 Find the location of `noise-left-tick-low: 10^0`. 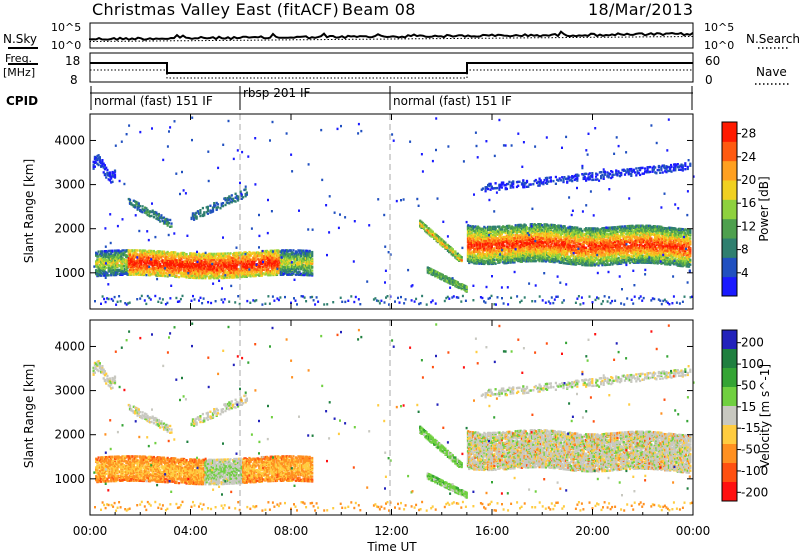

noise-left-tick-low: 10^0 is located at coordinates (66, 45).